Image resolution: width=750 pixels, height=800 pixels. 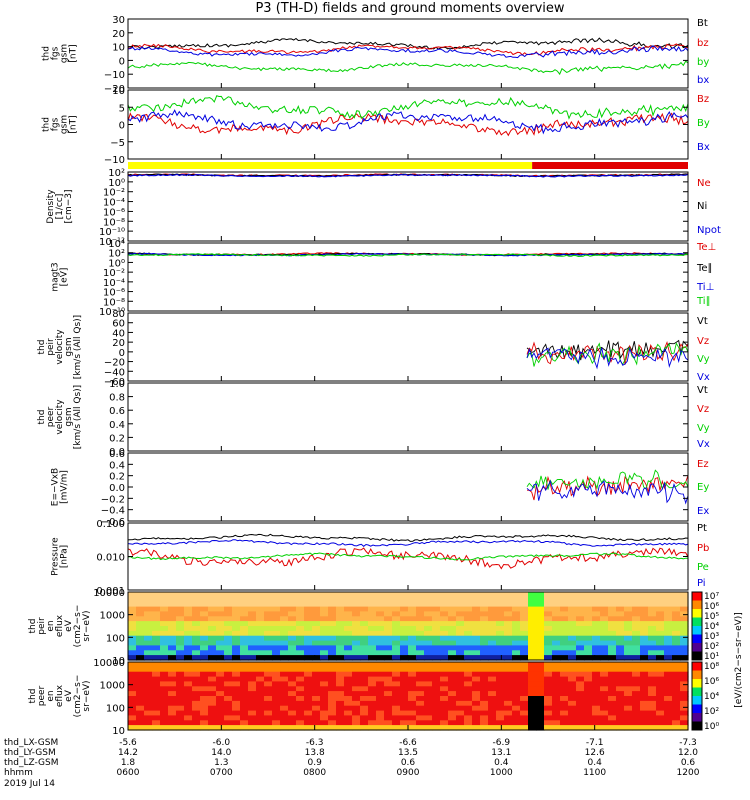 I want to click on series-efield-Ey, so click(x=607, y=480).